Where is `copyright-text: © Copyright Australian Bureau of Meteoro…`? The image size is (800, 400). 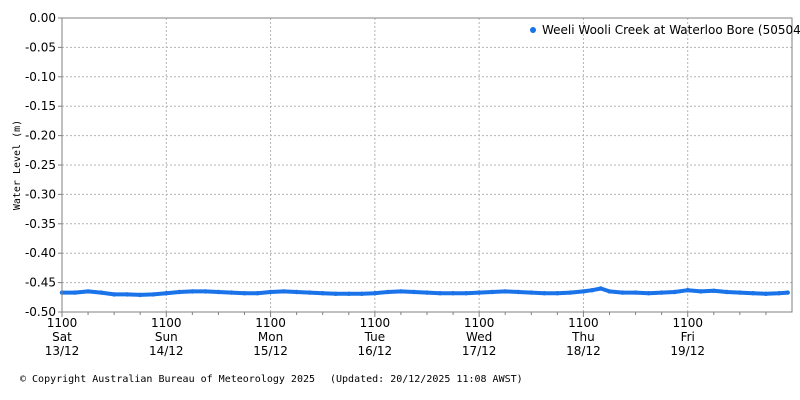 copyright-text: © Copyright Australian Bureau of Meteoro… is located at coordinates (168, 379).